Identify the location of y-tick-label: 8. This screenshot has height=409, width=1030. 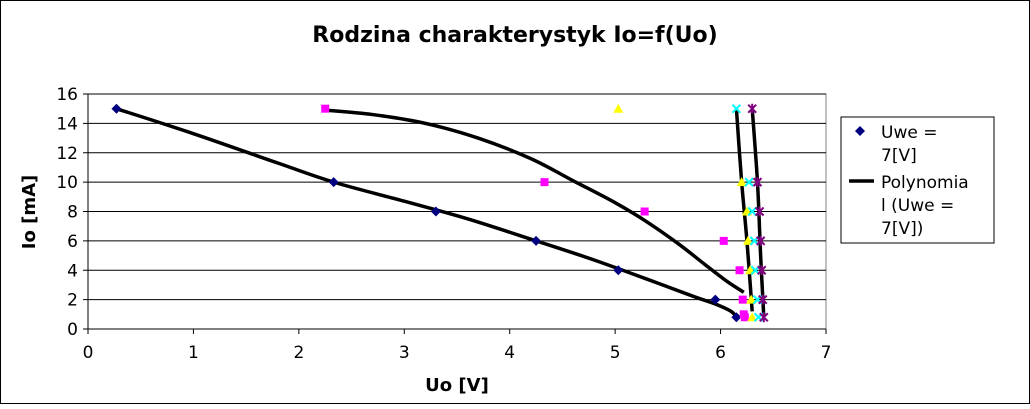
(72, 213).